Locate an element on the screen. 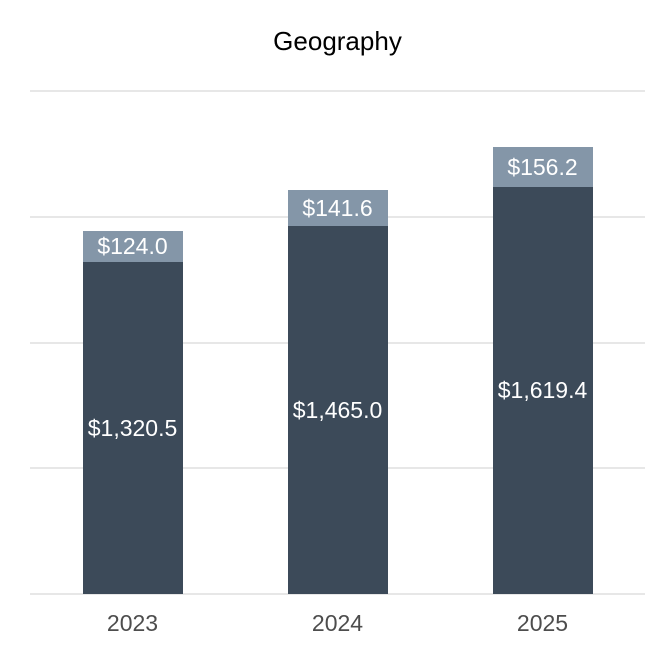  bar-value-label: $1,320.5 is located at coordinates (132, 427).